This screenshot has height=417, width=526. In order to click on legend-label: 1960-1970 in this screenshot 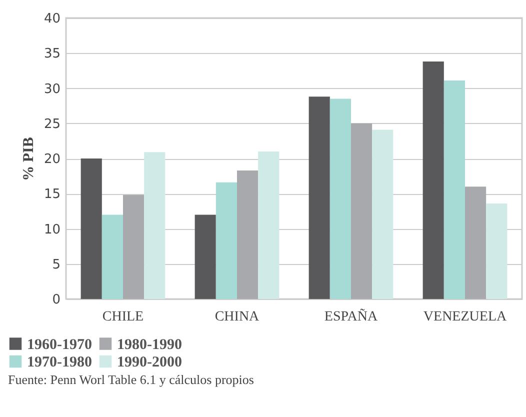, I will do `click(59, 344)`.